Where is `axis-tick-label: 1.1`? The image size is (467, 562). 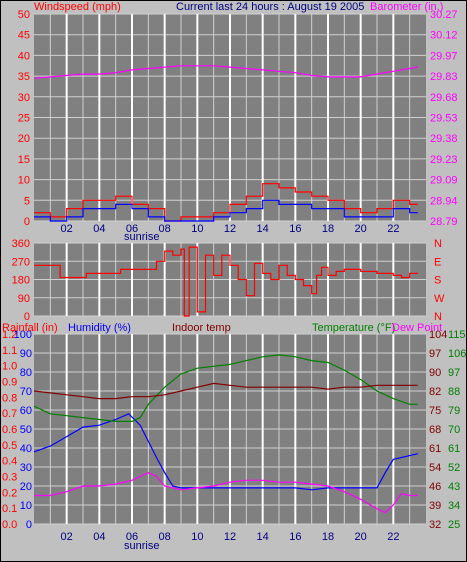 axis-tick-label: 1.1 is located at coordinates (9, 351).